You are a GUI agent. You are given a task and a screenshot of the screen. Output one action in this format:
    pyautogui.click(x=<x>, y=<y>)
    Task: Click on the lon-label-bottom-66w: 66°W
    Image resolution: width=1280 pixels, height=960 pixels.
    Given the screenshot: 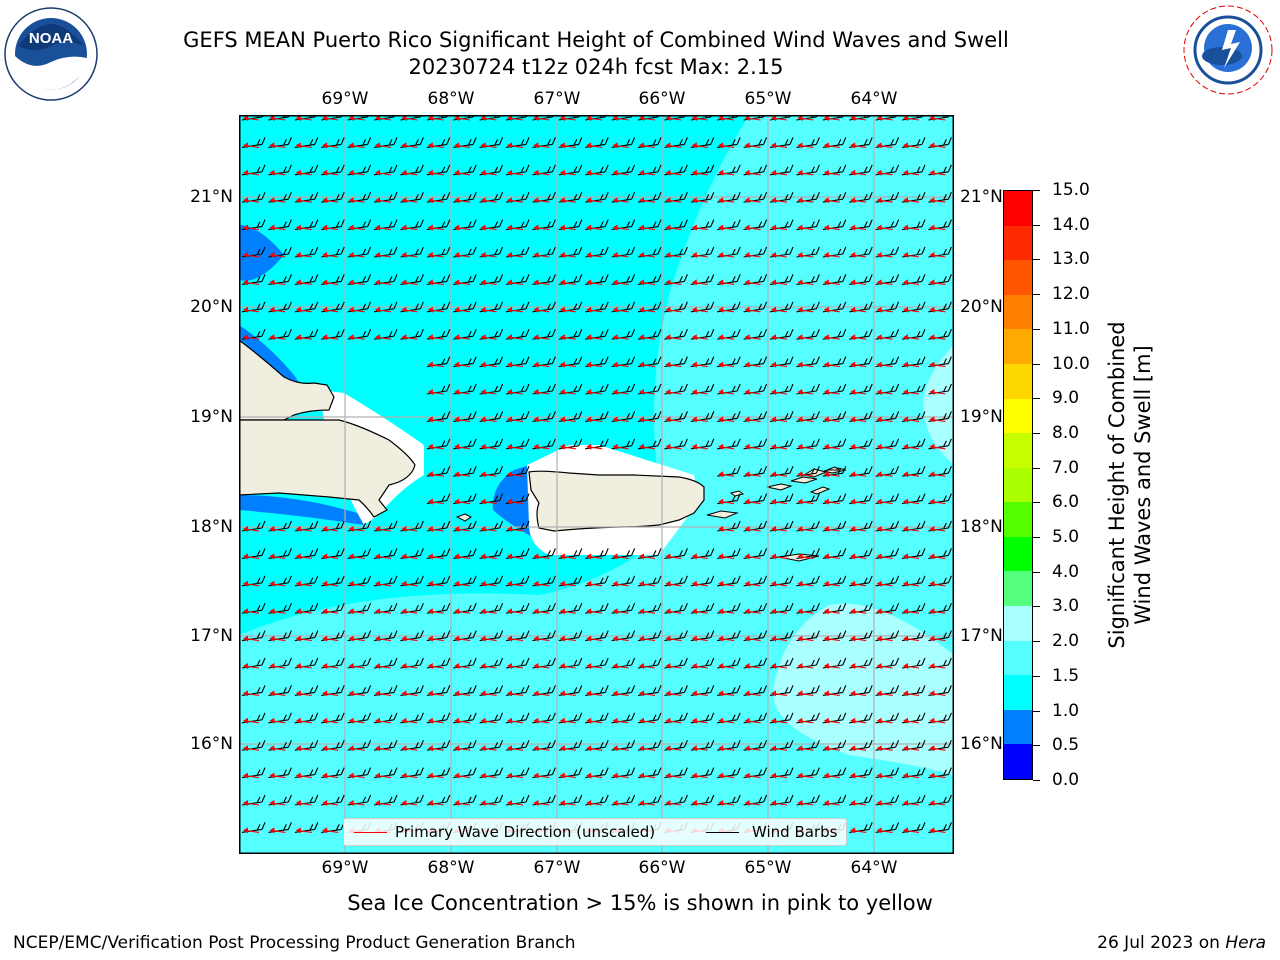 What is the action you would take?
    pyautogui.click(x=662, y=868)
    